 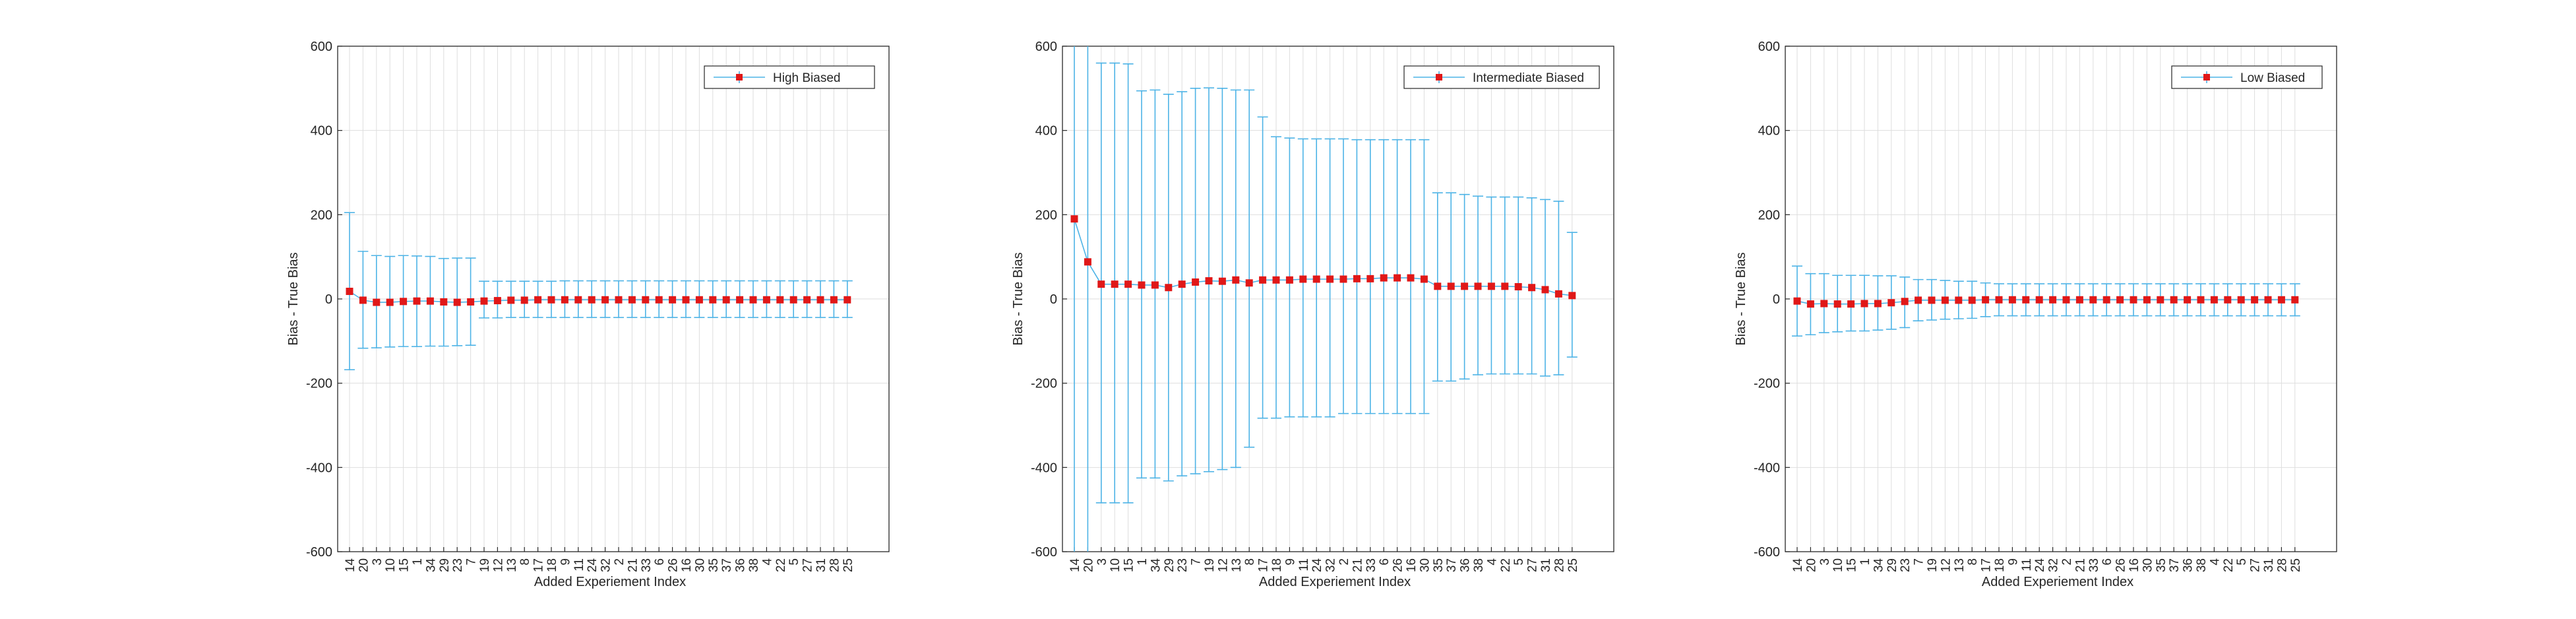 What do you see at coordinates (539, 565) in the screenshot?
I see `x-tick-label: 17` at bounding box center [539, 565].